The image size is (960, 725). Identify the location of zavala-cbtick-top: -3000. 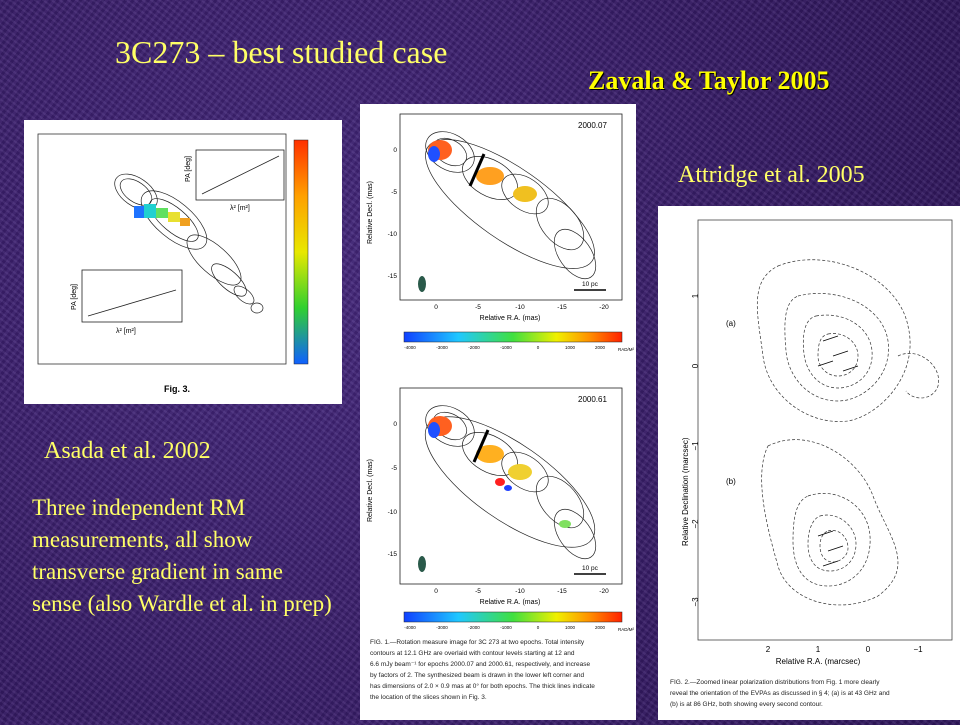
(442, 347).